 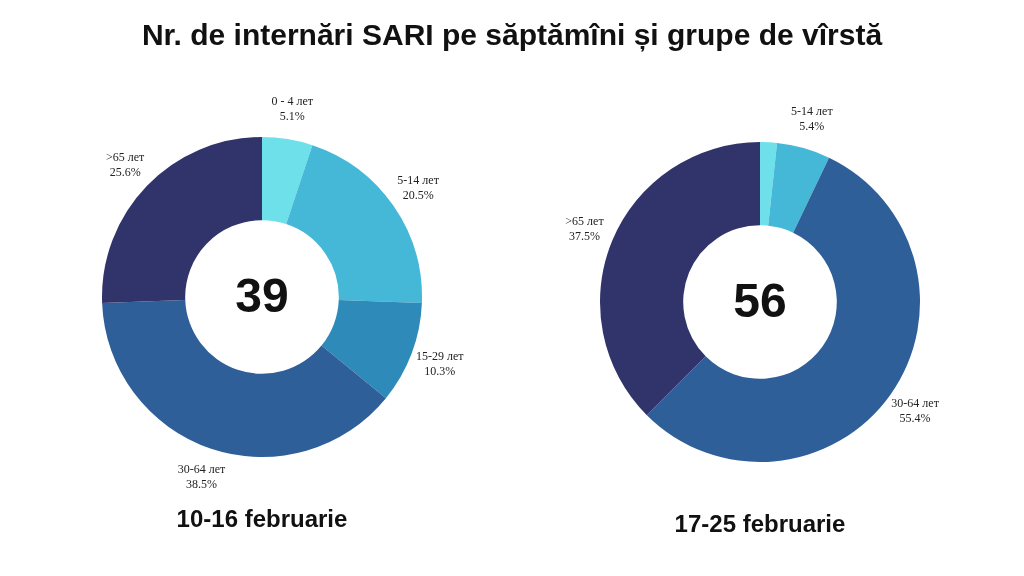 I want to click on data-label: 55.4%, so click(x=915, y=418).